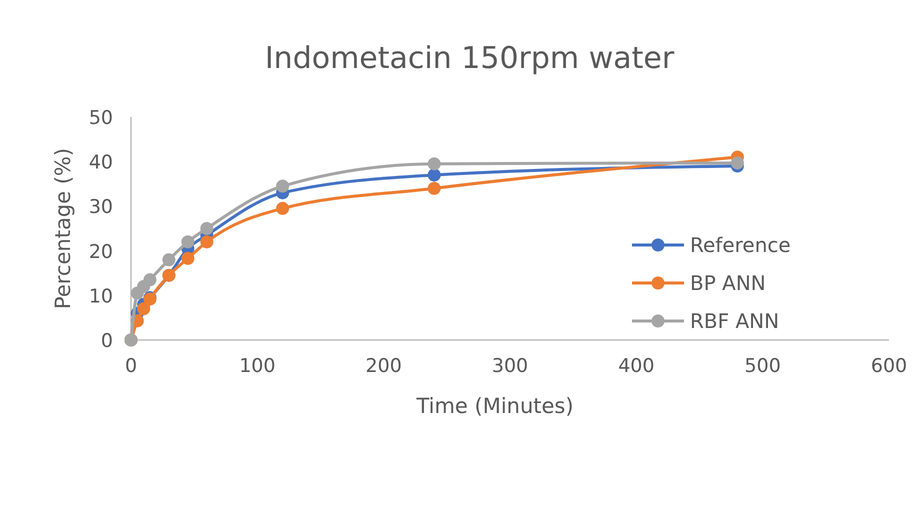 Image resolution: width=919 pixels, height=506 pixels. Describe the element at coordinates (469, 58) in the screenshot. I see `chart-title: Indometacin 150rpm water` at that location.